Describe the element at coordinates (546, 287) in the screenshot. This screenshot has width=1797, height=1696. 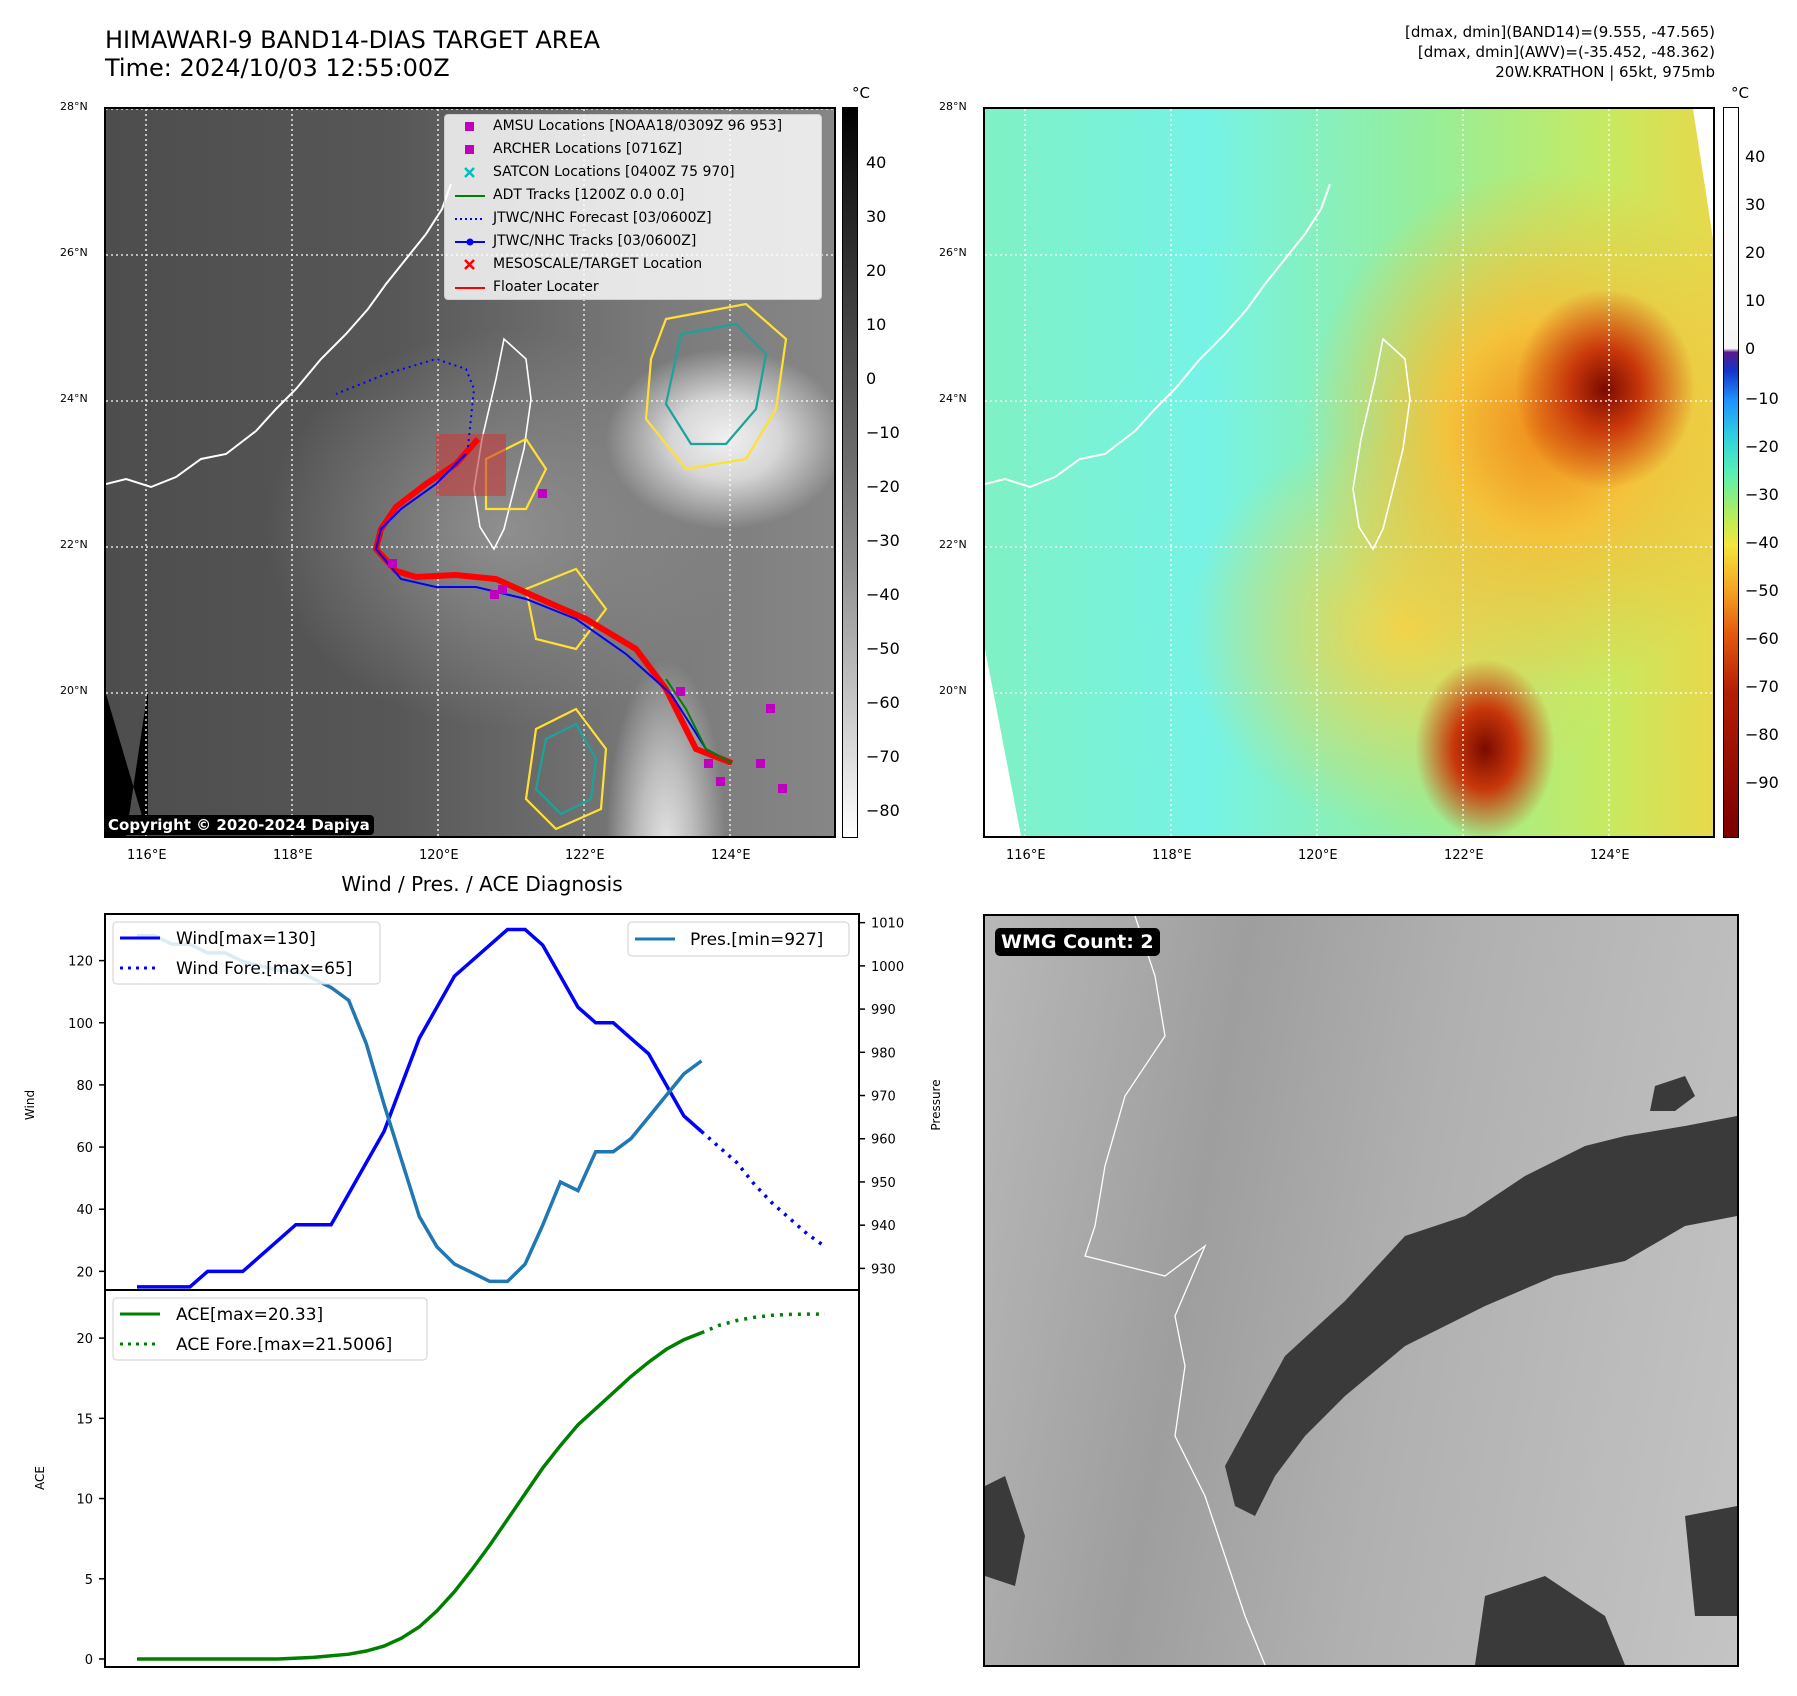
I see `legend-label-floater: Floater Locater` at that location.